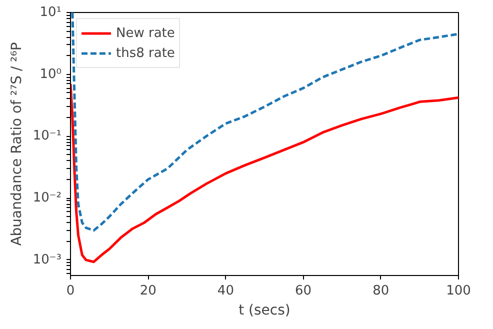 This screenshot has width=493, height=329. Describe the element at coordinates (16, 144) in the screenshot. I see `y-axis-title: Abuandance Ratio of ²⁷S / ²⁶P` at that location.